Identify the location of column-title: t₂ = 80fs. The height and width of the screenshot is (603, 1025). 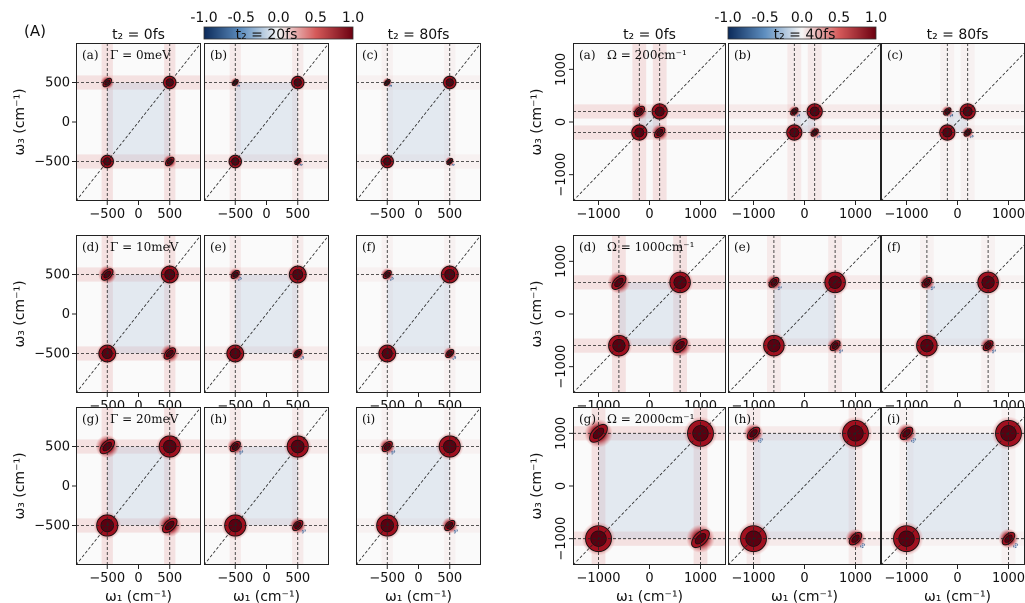
(419, 35).